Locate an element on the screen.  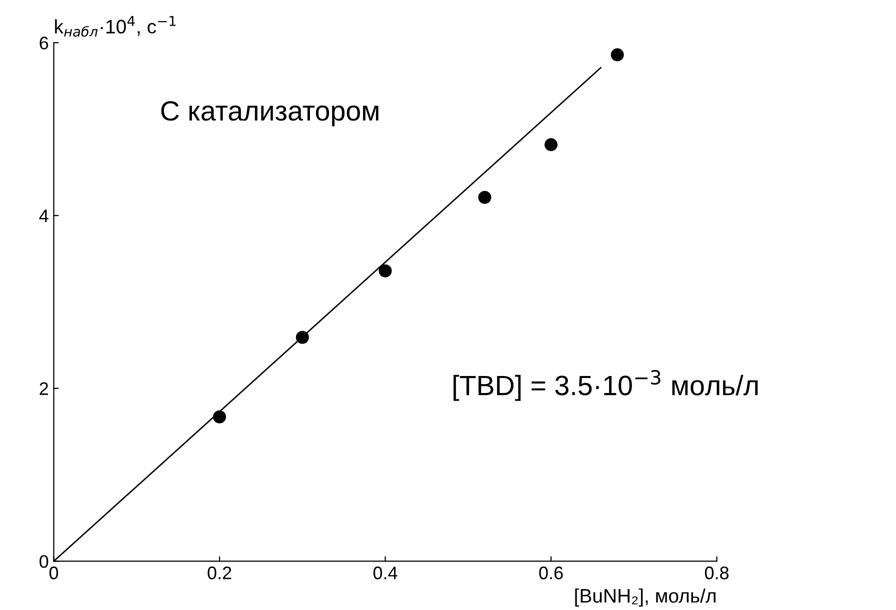
annotation: С катализатором is located at coordinates (269, 113).